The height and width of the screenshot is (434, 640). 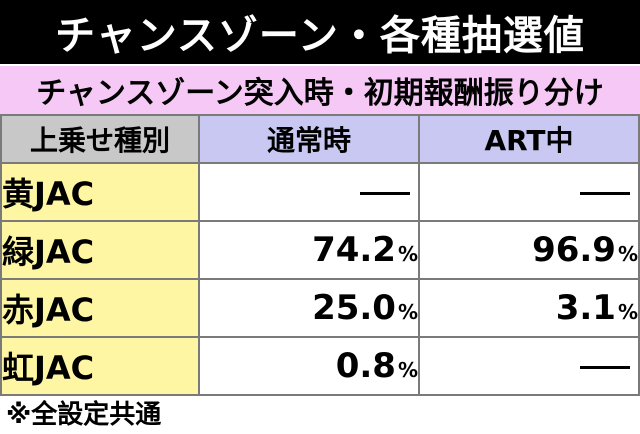 I want to click on table-row: 緑JAC 74.2% 96.9%, so click(x=320, y=250).